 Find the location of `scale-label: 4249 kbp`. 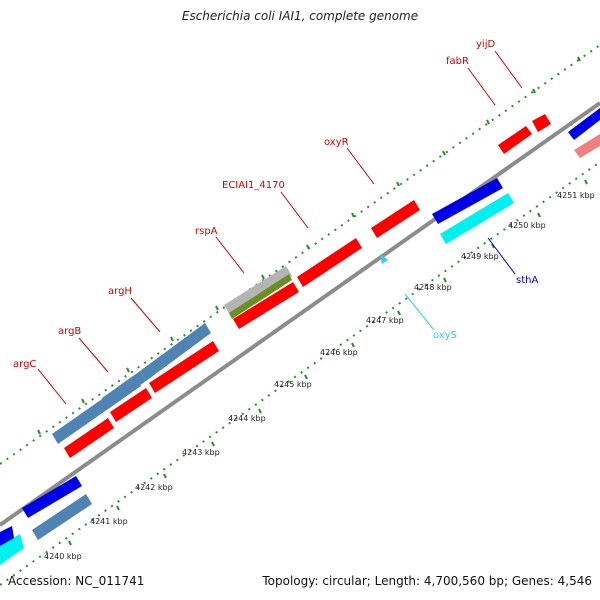

scale-label: 4249 kbp is located at coordinates (480, 256).